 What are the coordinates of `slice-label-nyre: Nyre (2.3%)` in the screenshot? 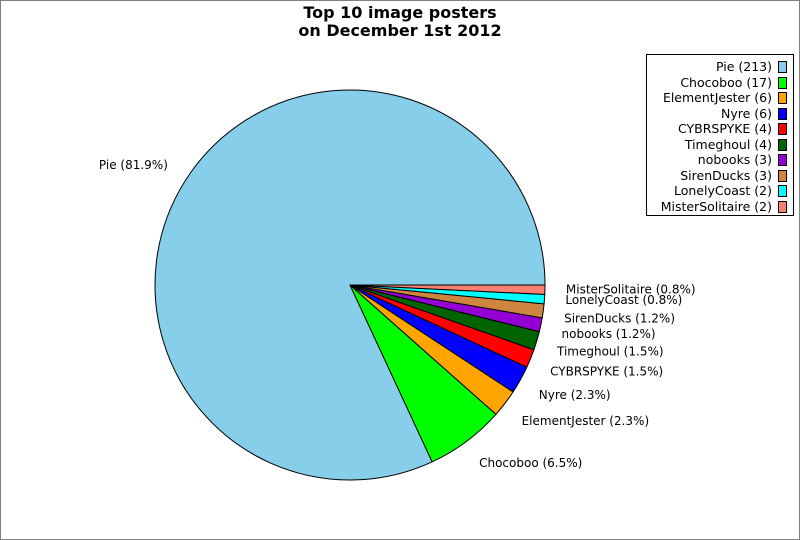 It's located at (575, 395).